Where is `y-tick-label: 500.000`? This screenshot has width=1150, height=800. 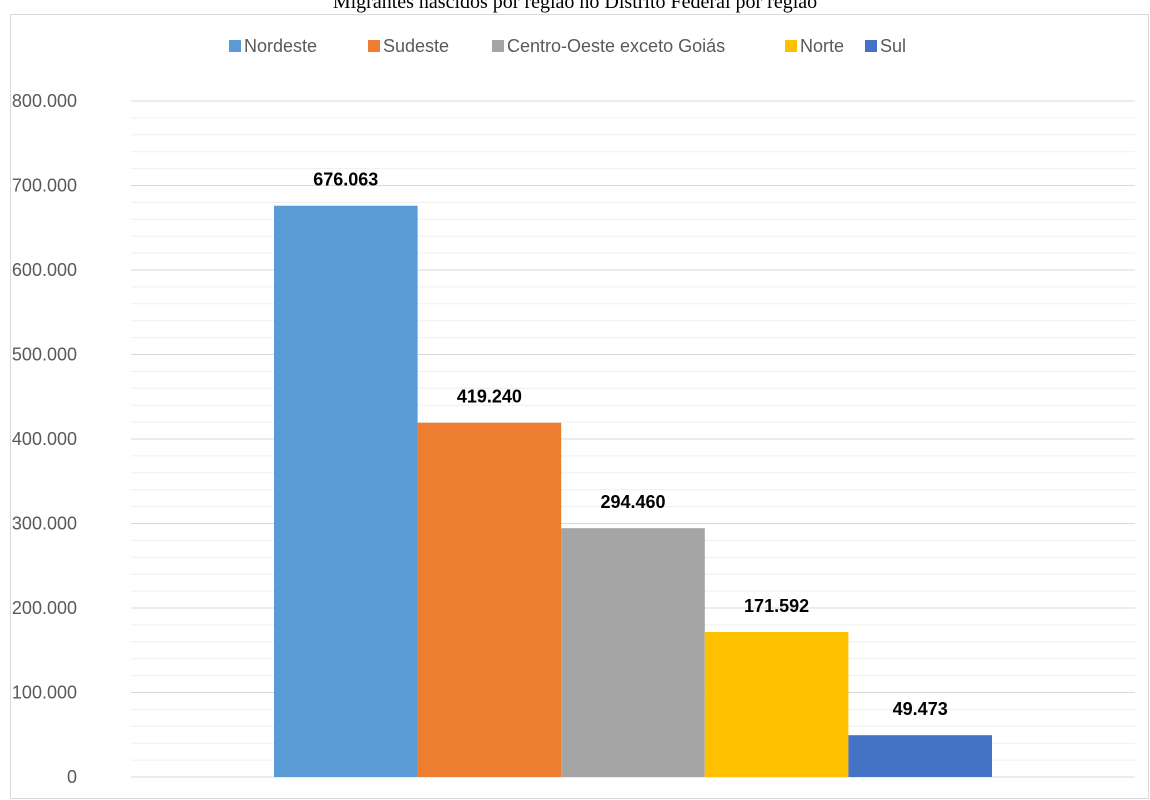 y-tick-label: 500.000 is located at coordinates (44, 355).